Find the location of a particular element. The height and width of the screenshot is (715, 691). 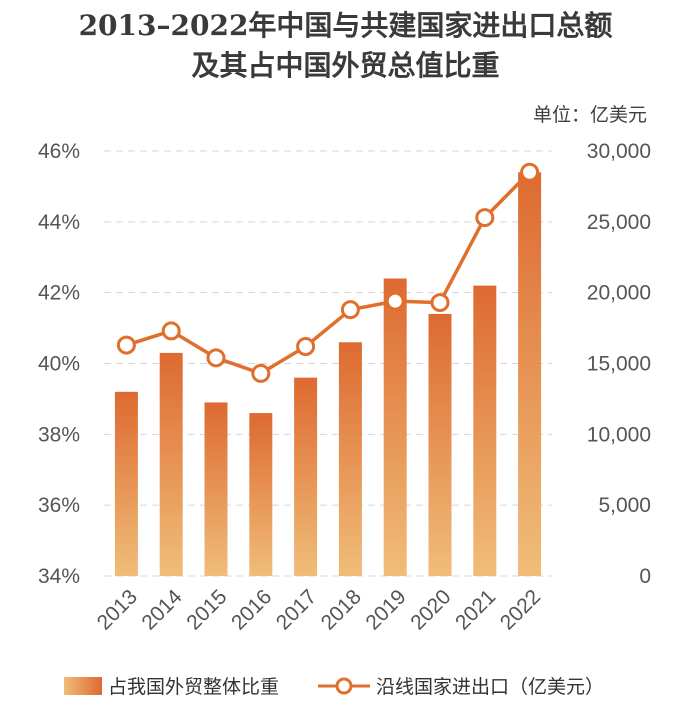

y-left-tick-label: 46% is located at coordinates (59, 151).